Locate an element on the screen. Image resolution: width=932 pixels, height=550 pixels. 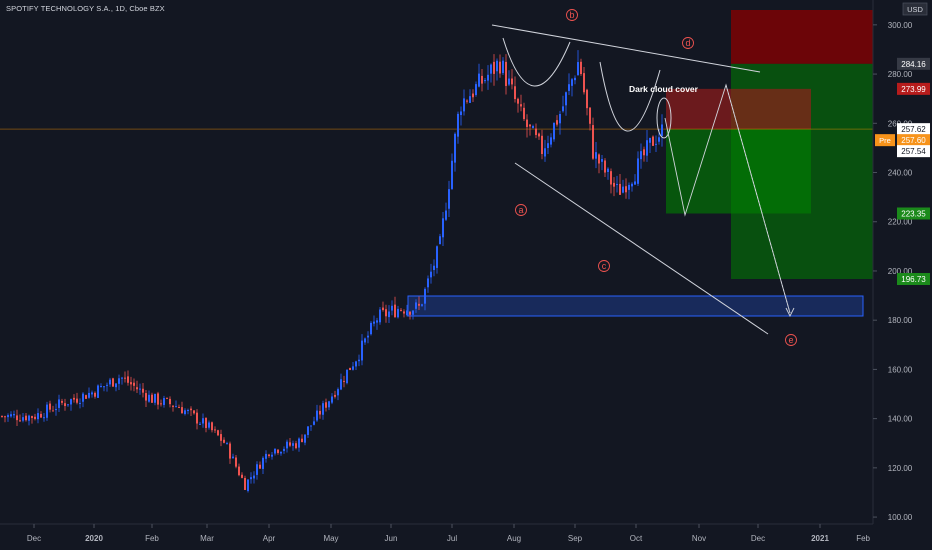
price-tick-label: 180.00 is located at coordinates (900, 320).